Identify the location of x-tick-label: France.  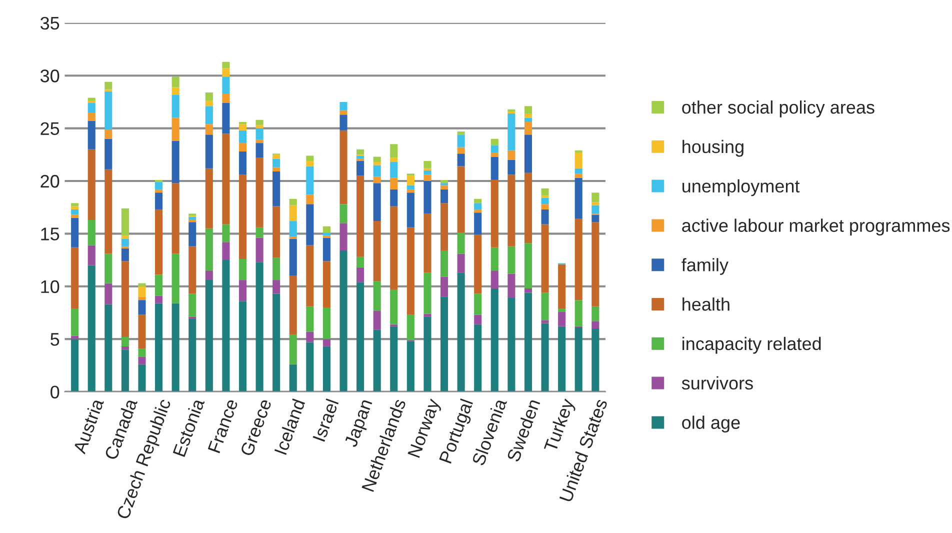
(223, 426).